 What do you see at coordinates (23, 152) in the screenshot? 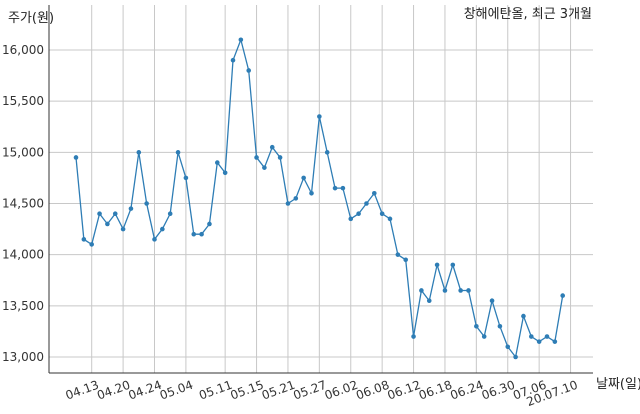
I see `y-tick-label: 15,000` at bounding box center [23, 152].